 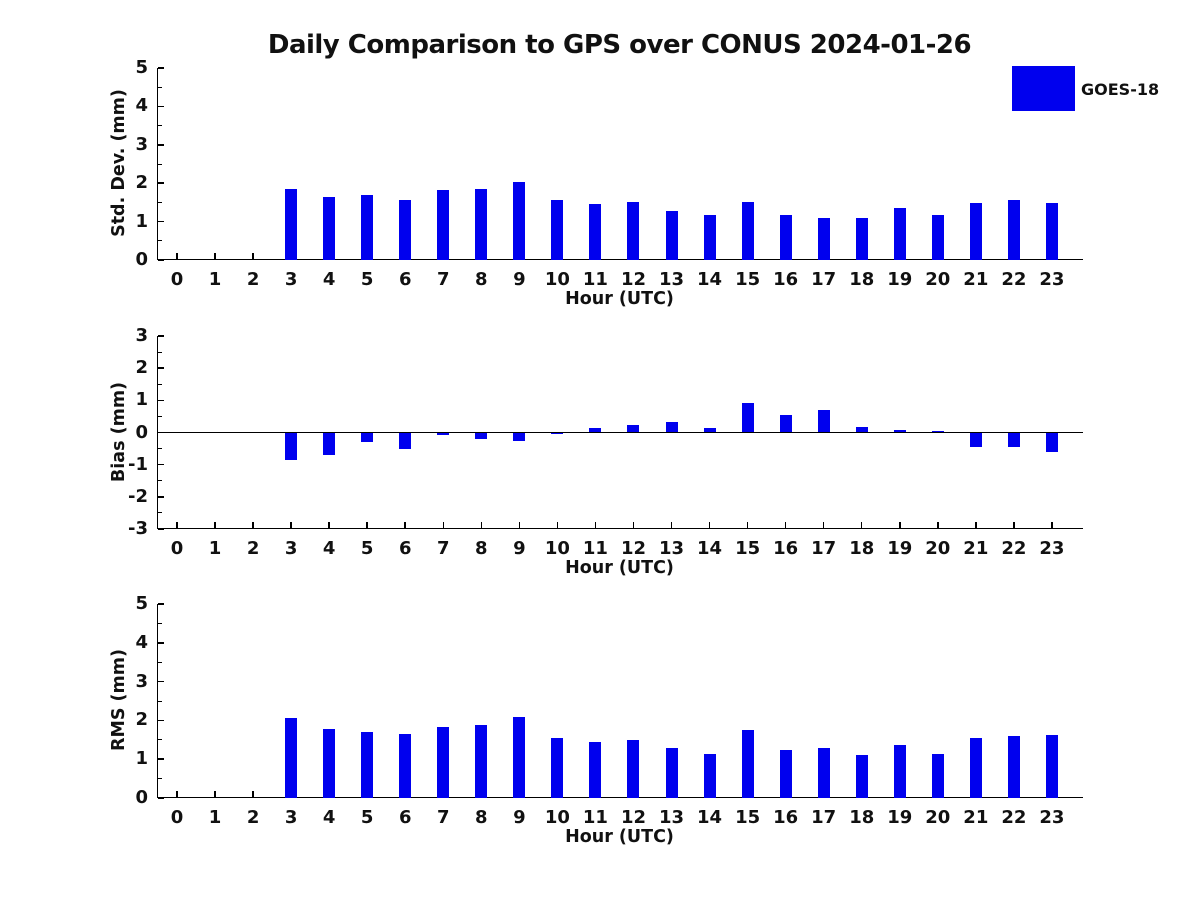 What do you see at coordinates (141, 400) in the screenshot?
I see `bias-ytick-label: 1` at bounding box center [141, 400].